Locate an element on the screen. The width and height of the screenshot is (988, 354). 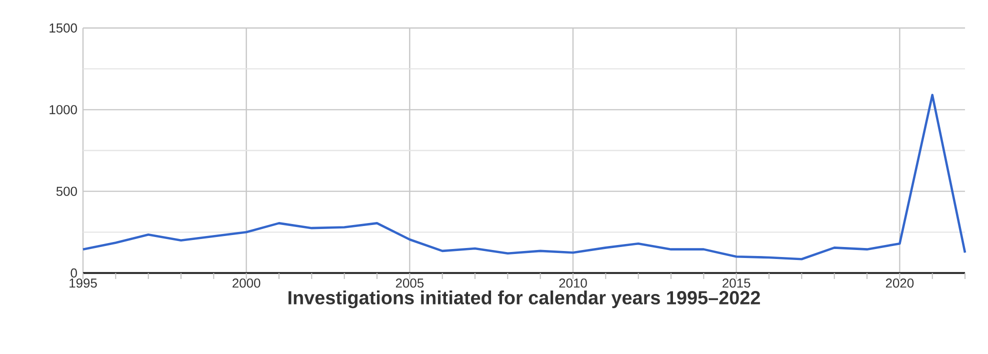
y-tick-label: 0 is located at coordinates (73, 273).